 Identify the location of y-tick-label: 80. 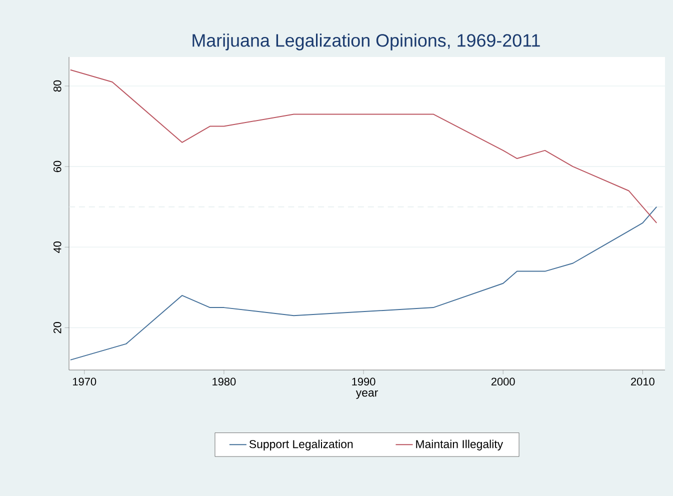
(57, 86).